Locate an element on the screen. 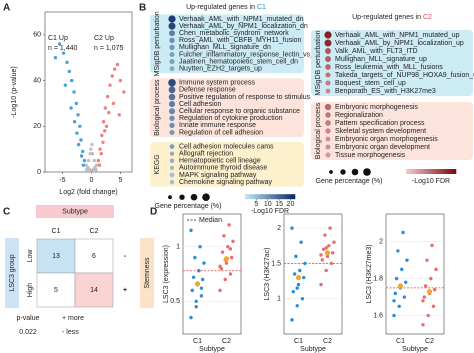 Image resolution: width=474 pixels, height=353 pixels. cell-value: 5 is located at coordinates (56, 290).